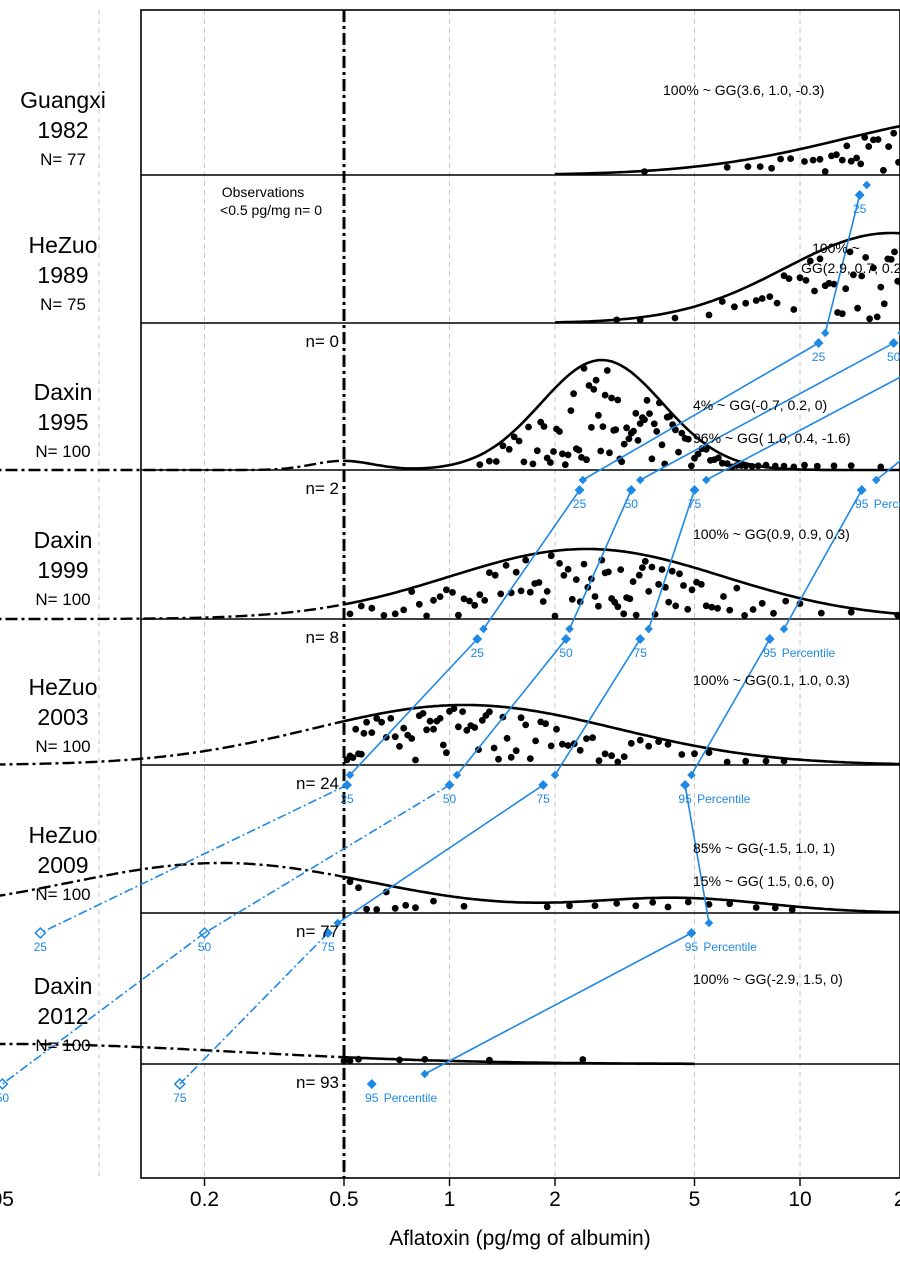  What do you see at coordinates (771, 534) in the screenshot?
I see `fitted-distribution-label: 100% ~ GG(0.9, 0.9, 0.3)` at bounding box center [771, 534].